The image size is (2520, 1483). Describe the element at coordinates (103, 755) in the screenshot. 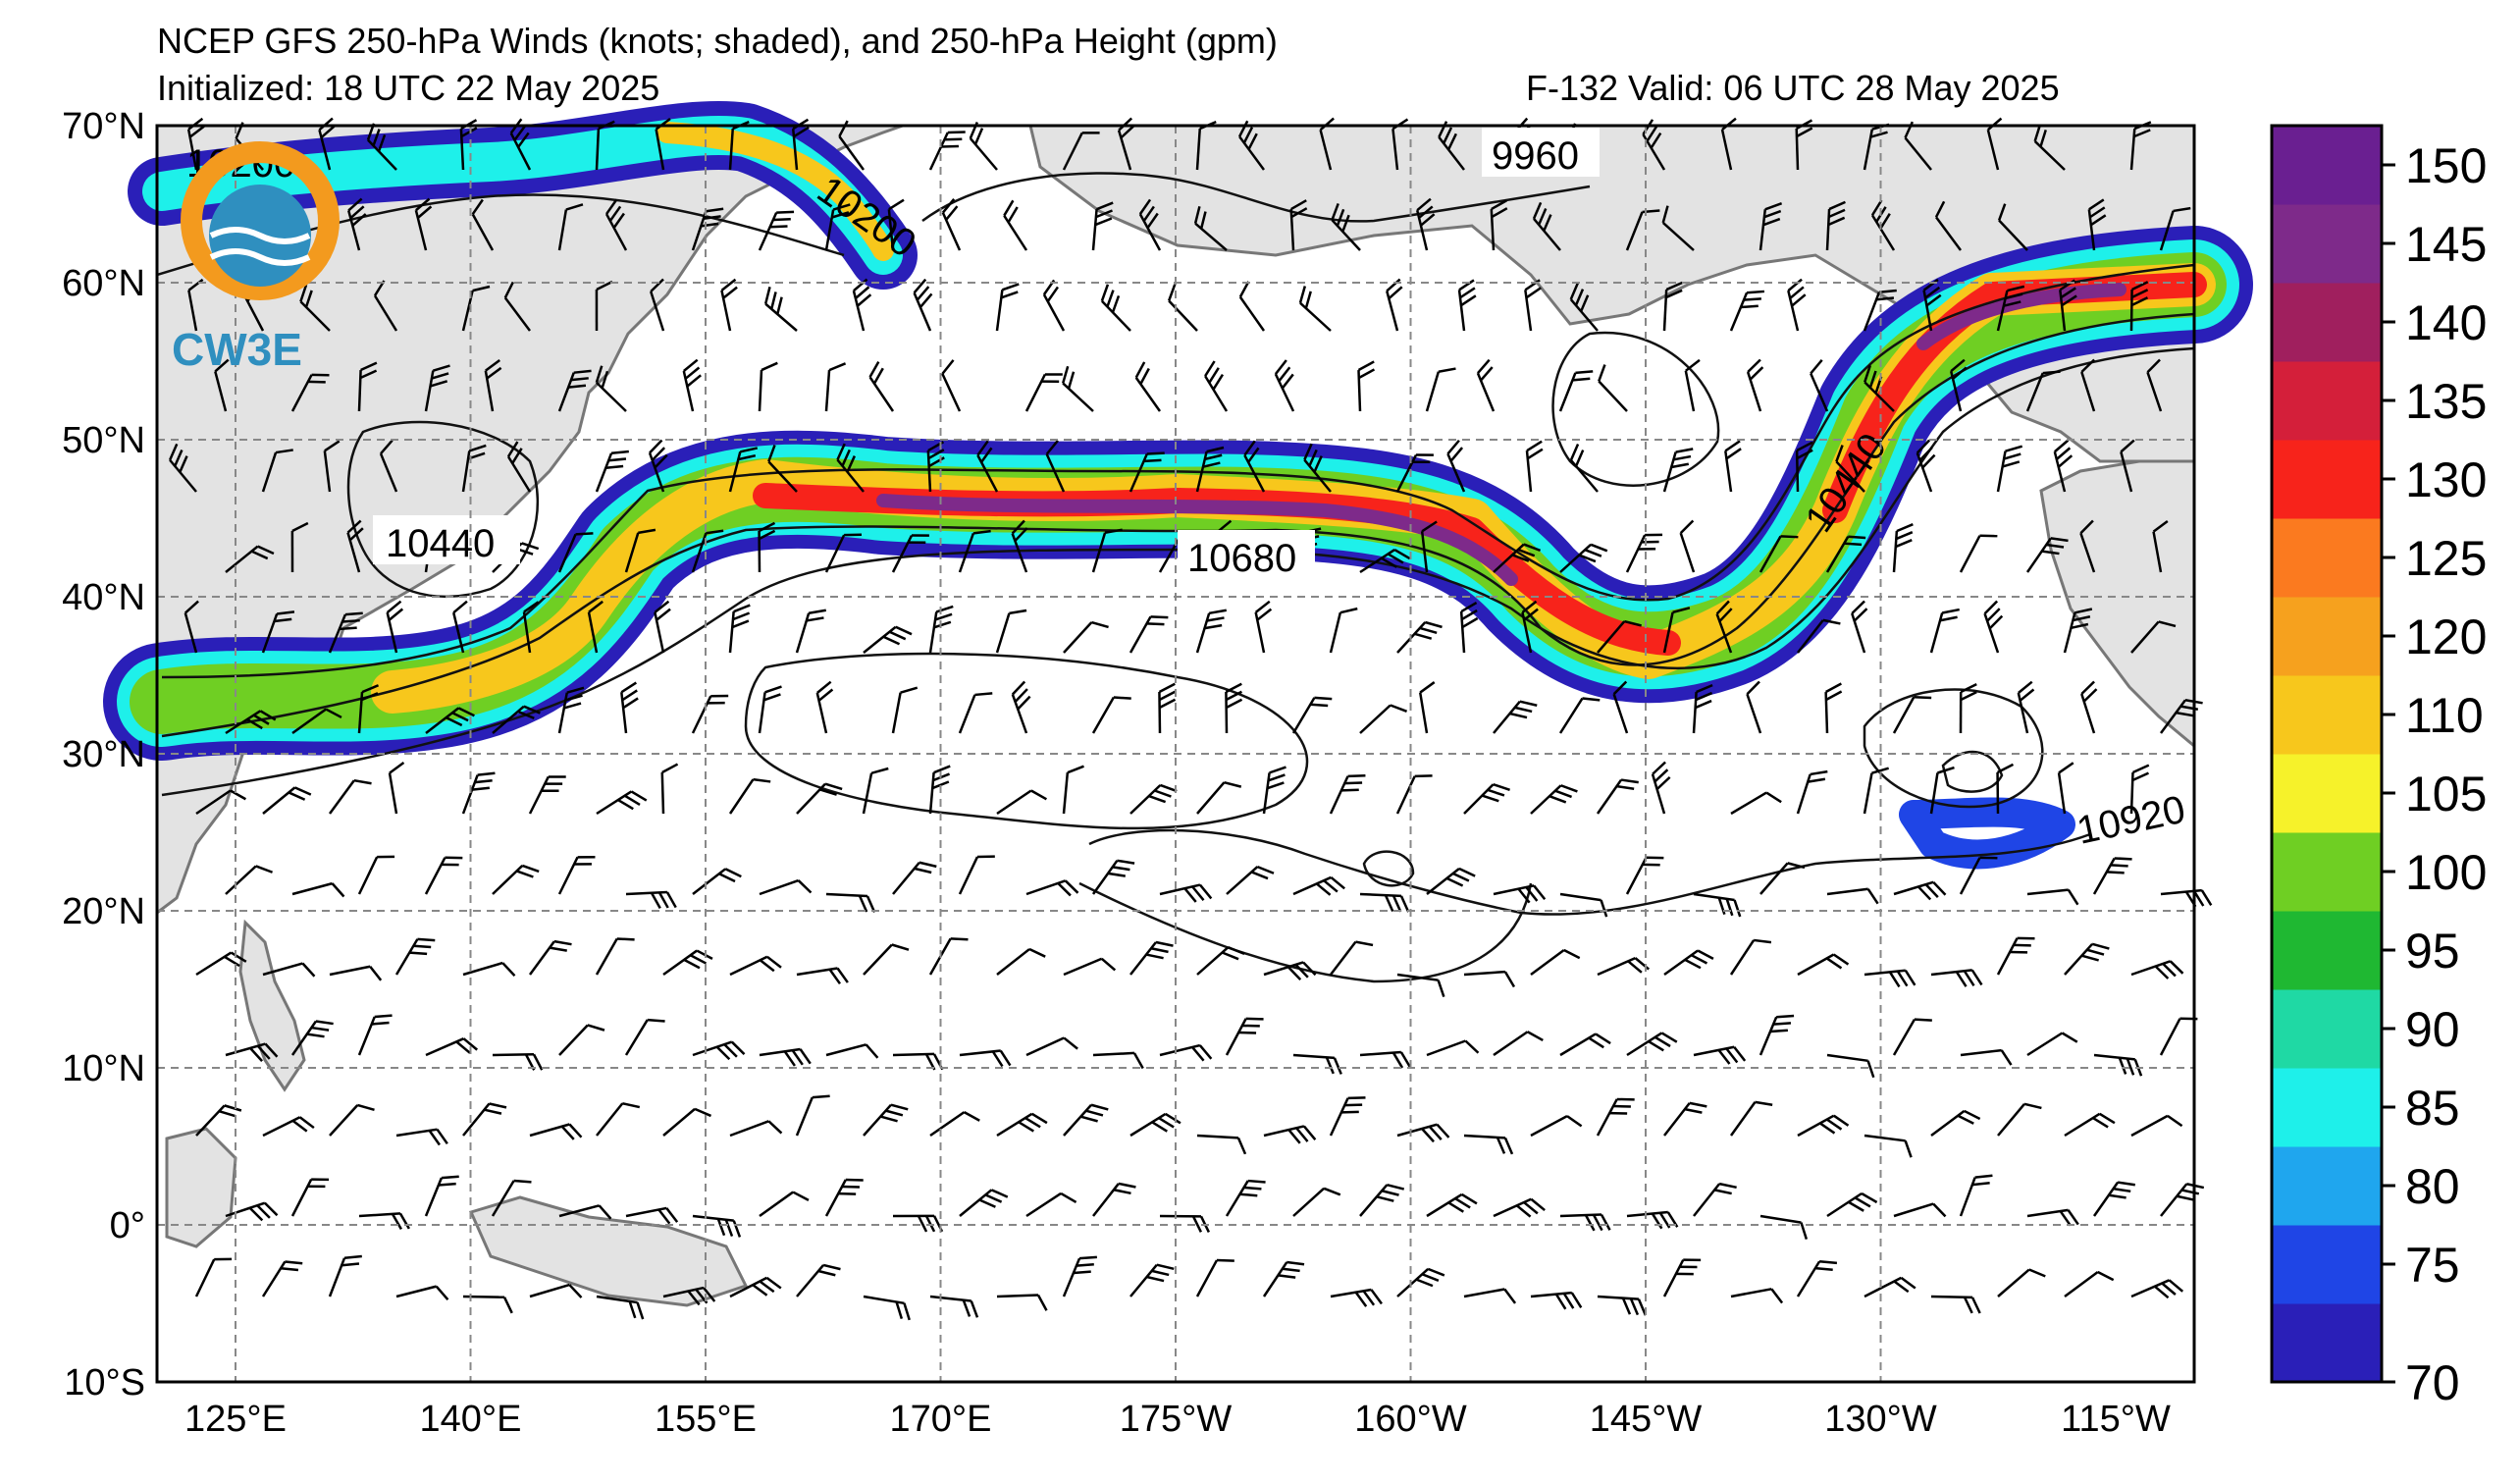

I see `lat-label: 30°N` at that location.